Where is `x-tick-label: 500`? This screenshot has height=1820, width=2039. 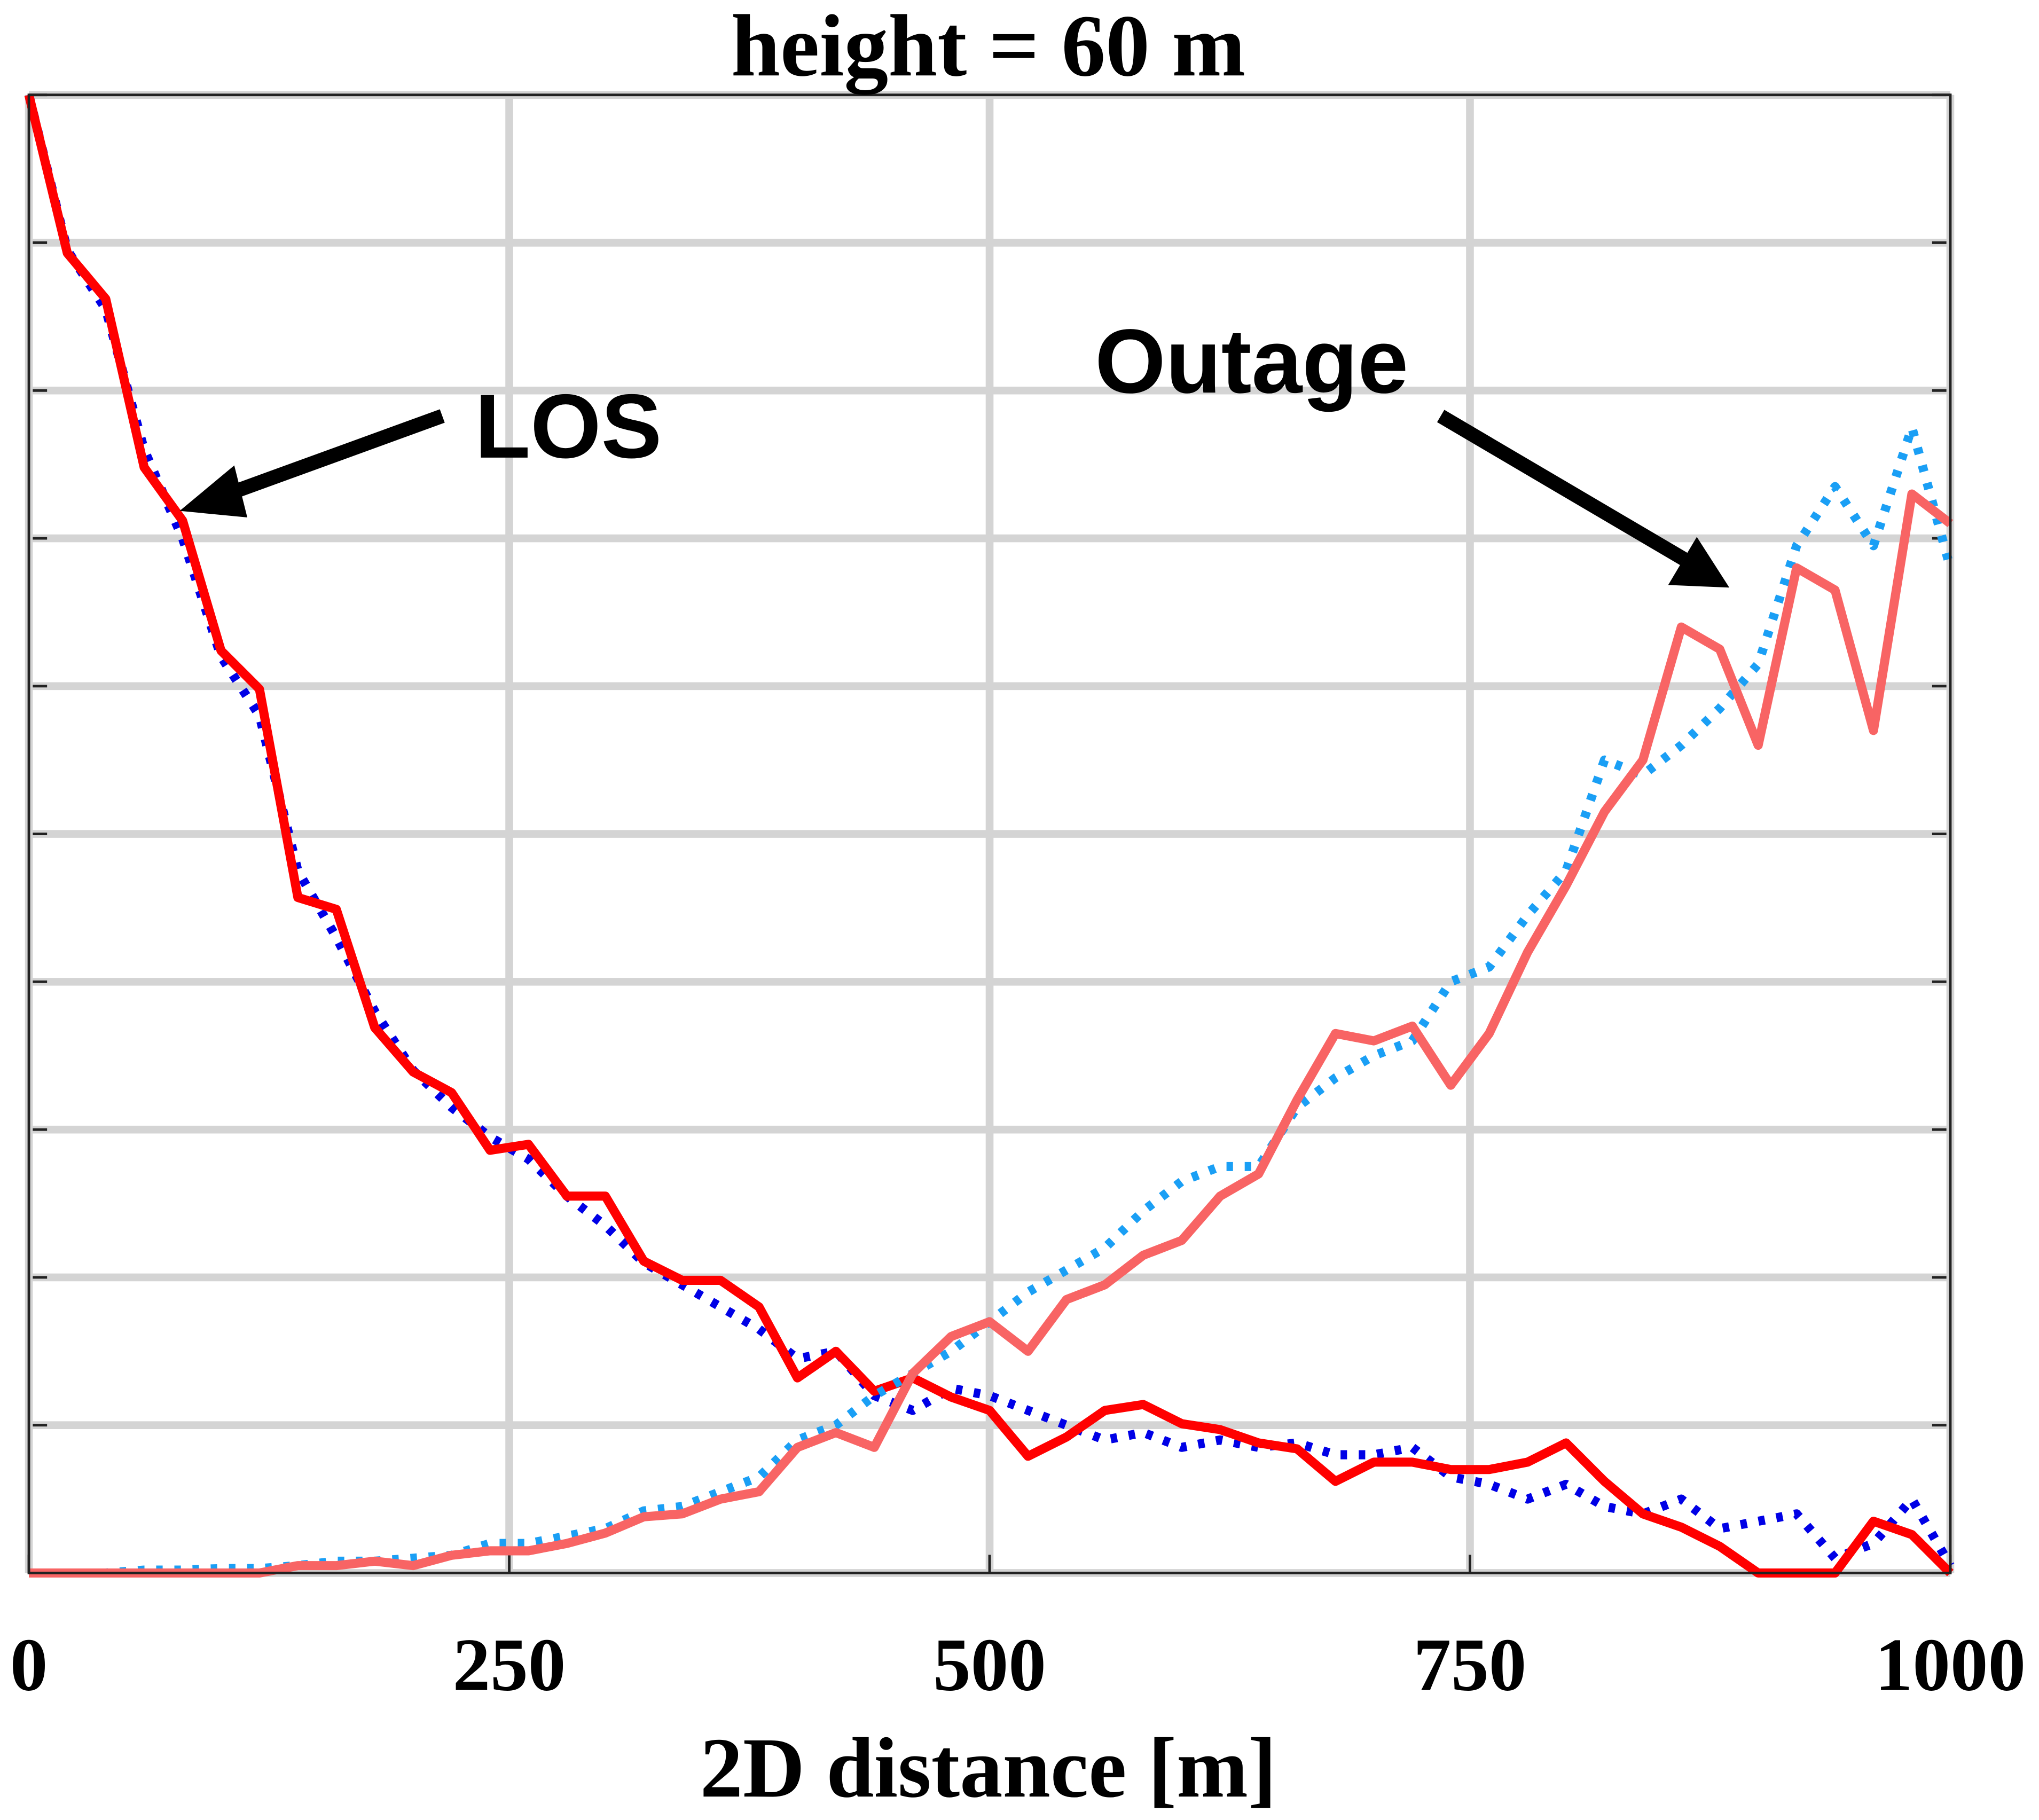
x-tick-label: 500 is located at coordinates (989, 1665).